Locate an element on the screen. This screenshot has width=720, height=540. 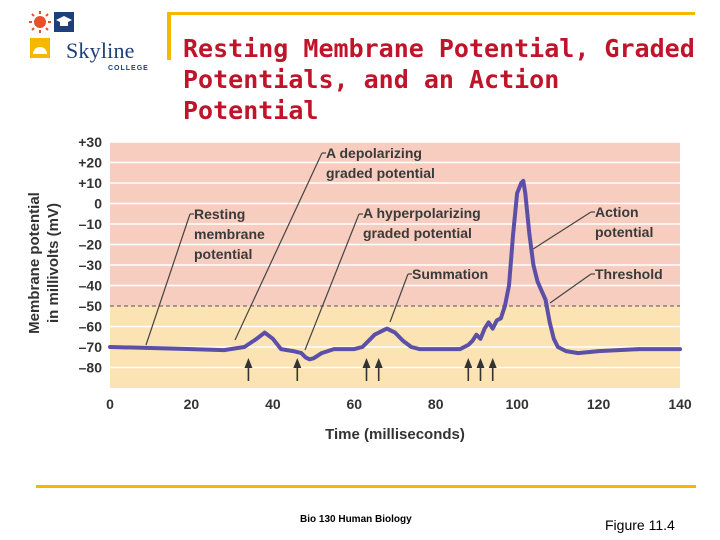
callout-1: Resting membrane potential is located at coordinates (205, 276).